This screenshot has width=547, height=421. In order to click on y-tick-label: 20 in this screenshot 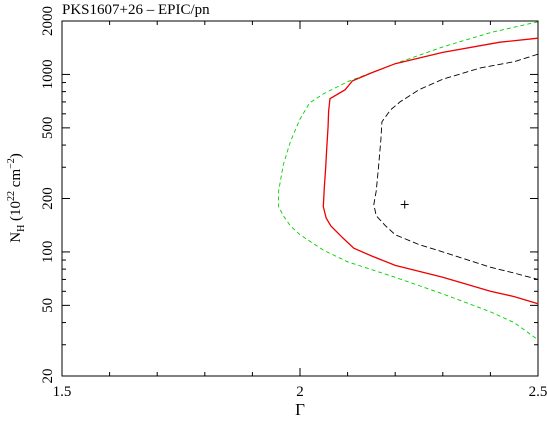, I will do `click(48, 376)`.